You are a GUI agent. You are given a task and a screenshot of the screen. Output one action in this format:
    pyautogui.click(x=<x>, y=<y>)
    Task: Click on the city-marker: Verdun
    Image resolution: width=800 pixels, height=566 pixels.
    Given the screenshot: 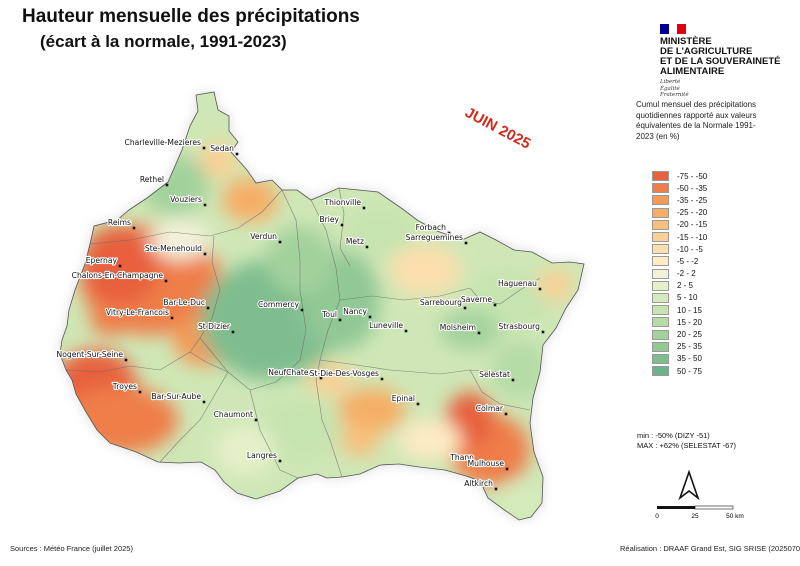 What is the action you would take?
    pyautogui.click(x=265, y=237)
    